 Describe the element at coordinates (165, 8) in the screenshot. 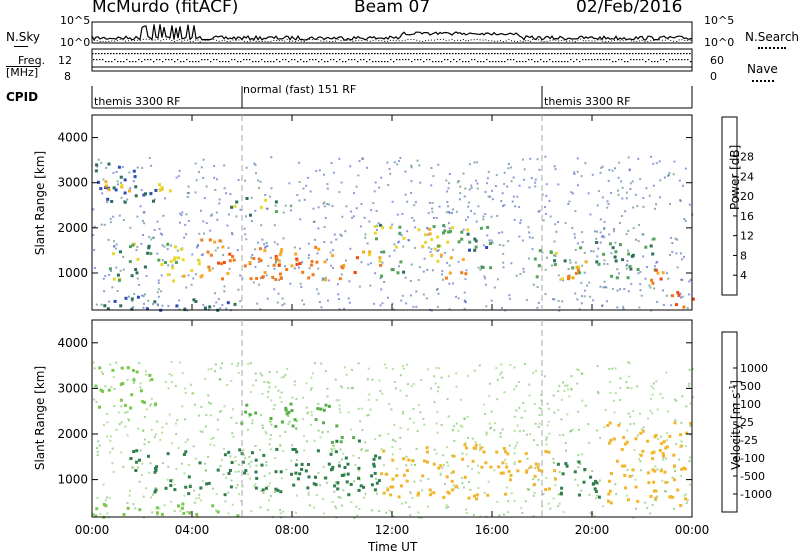

I see `station-title: McMurdo (fitACF)` at that location.